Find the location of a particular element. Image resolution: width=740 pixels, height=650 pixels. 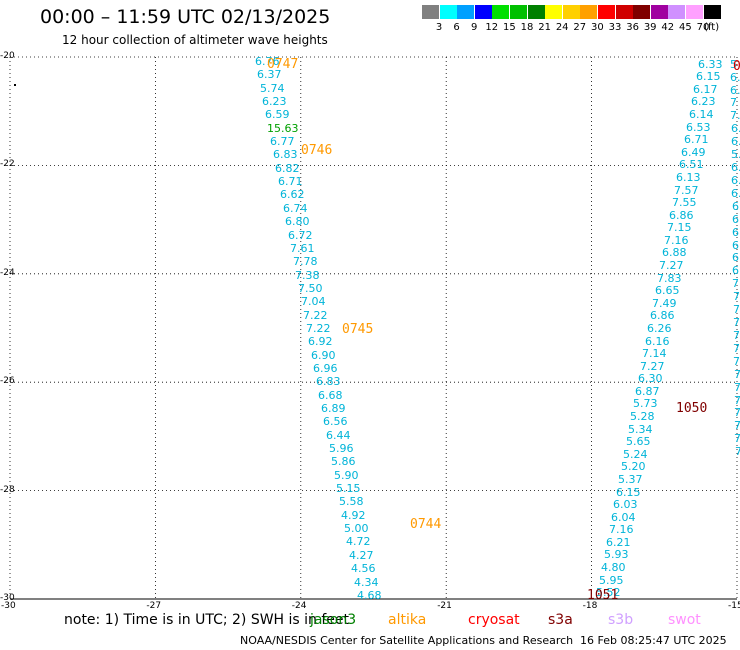

track-a-wave-height: 6.37 is located at coordinates (269, 74).